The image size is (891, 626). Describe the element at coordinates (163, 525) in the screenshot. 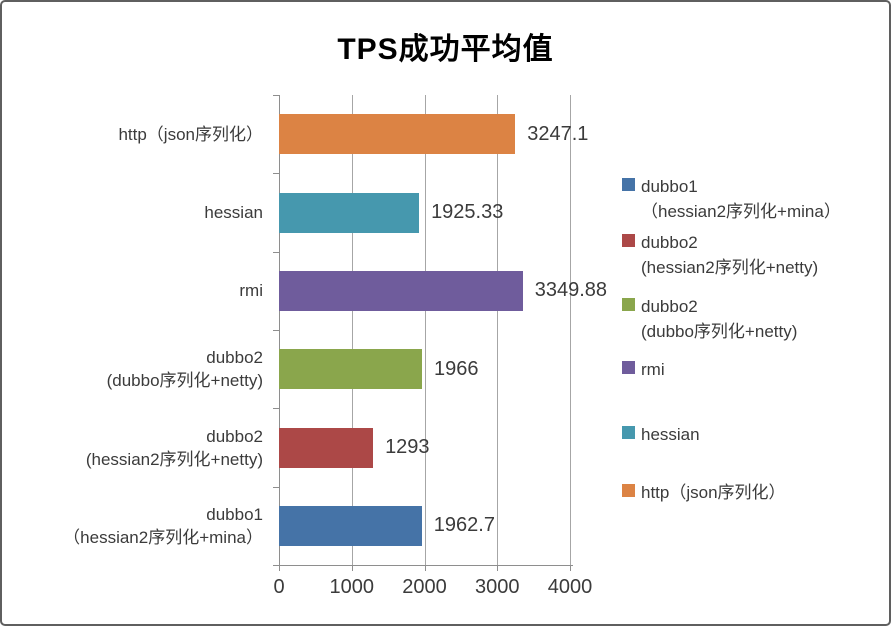

I see `category-label: dubbo1 （hessian2序列化+mina）` at that location.